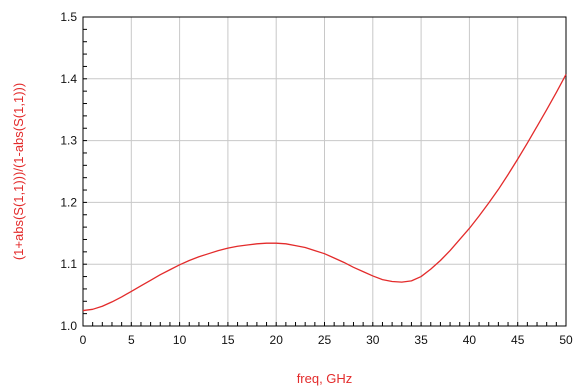 The width and height of the screenshot is (573, 390). I want to click on y-tick-label: 1.0, so click(68, 326).